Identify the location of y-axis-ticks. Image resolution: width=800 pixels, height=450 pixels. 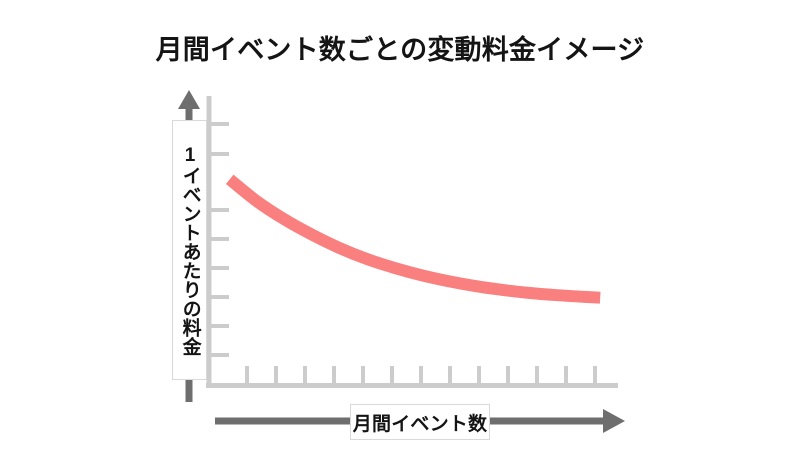
(220, 239).